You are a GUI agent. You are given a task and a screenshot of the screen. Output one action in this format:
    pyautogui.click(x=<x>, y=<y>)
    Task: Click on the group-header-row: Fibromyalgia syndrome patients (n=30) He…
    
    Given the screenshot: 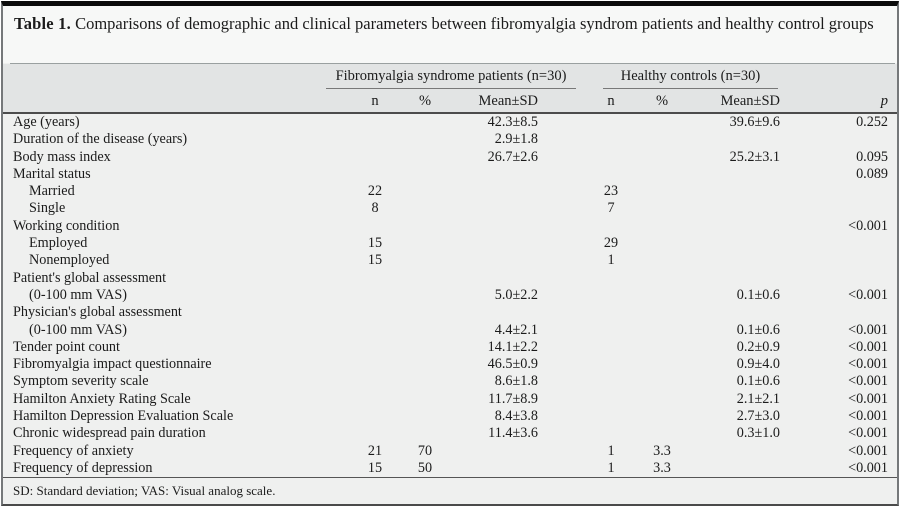 What is the action you would take?
    pyautogui.click(x=450, y=77)
    